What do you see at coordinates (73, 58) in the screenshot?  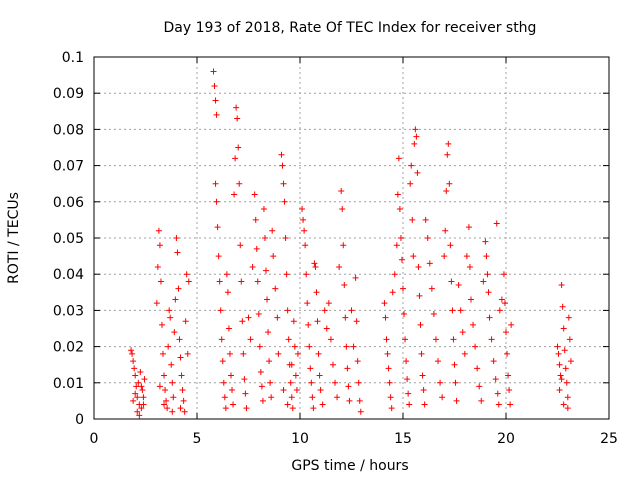 I see `y-tick-label: 0.1` at bounding box center [73, 58].